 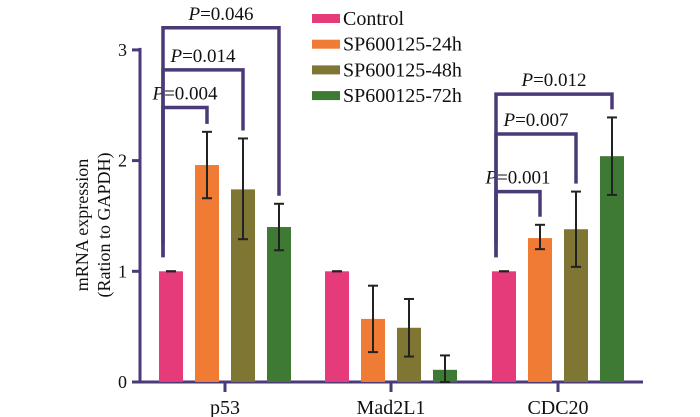 I want to click on y-axis-label: mRNA expression (Ration to GAPDH), so click(x=93, y=225).